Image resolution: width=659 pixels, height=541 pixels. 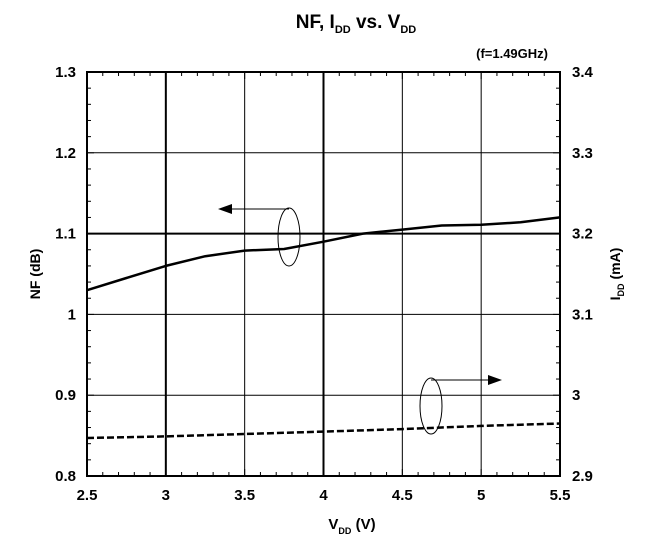 What do you see at coordinates (582, 234) in the screenshot?
I see `y-right-tick-label: 3.2` at bounding box center [582, 234].